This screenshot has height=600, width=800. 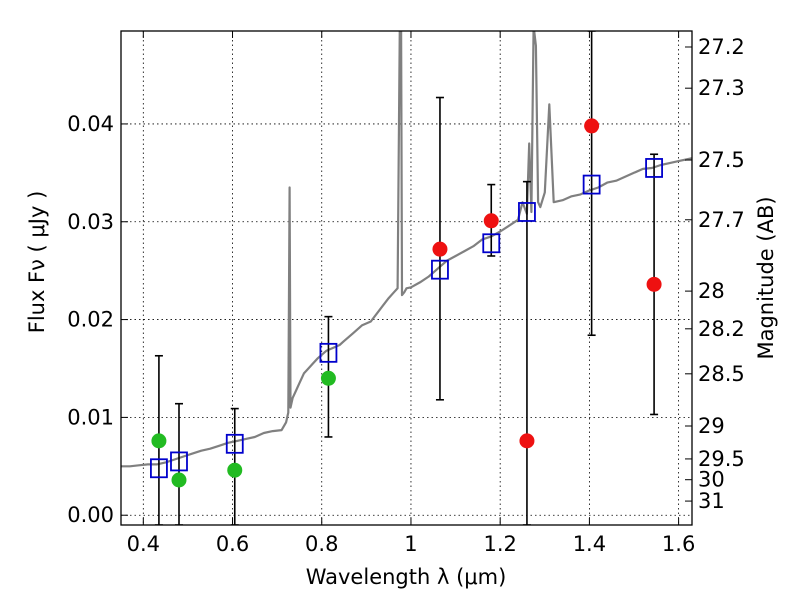 What do you see at coordinates (232, 544) in the screenshot?
I see `x-tick-label: 0.6` at bounding box center [232, 544].